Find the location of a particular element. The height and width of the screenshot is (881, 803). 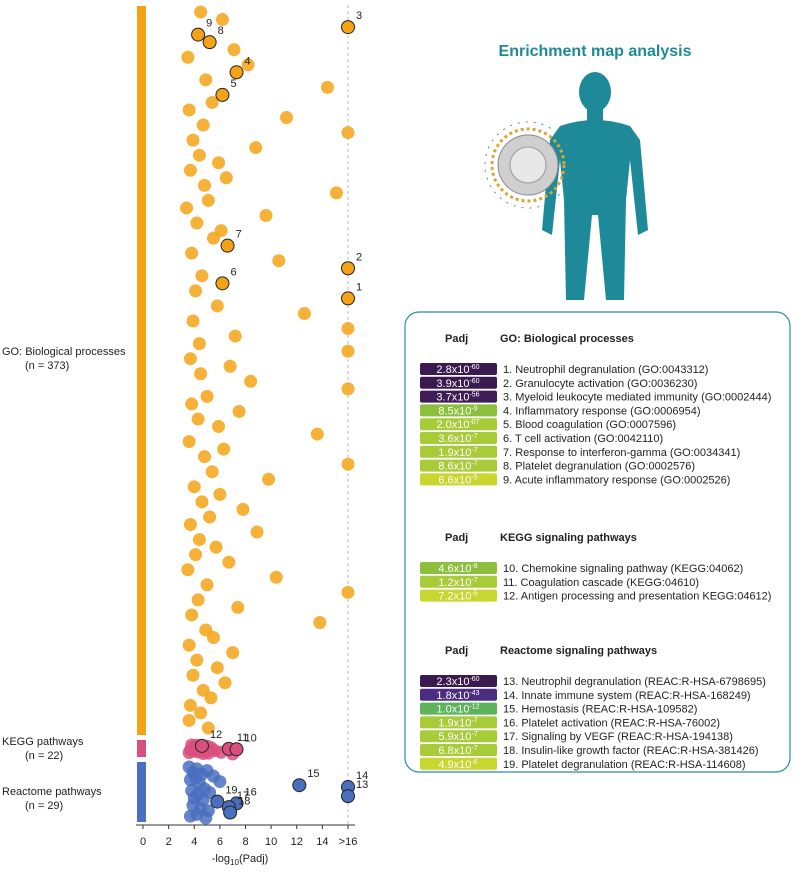

padj-base: 8.6x10 is located at coordinates (454, 467).